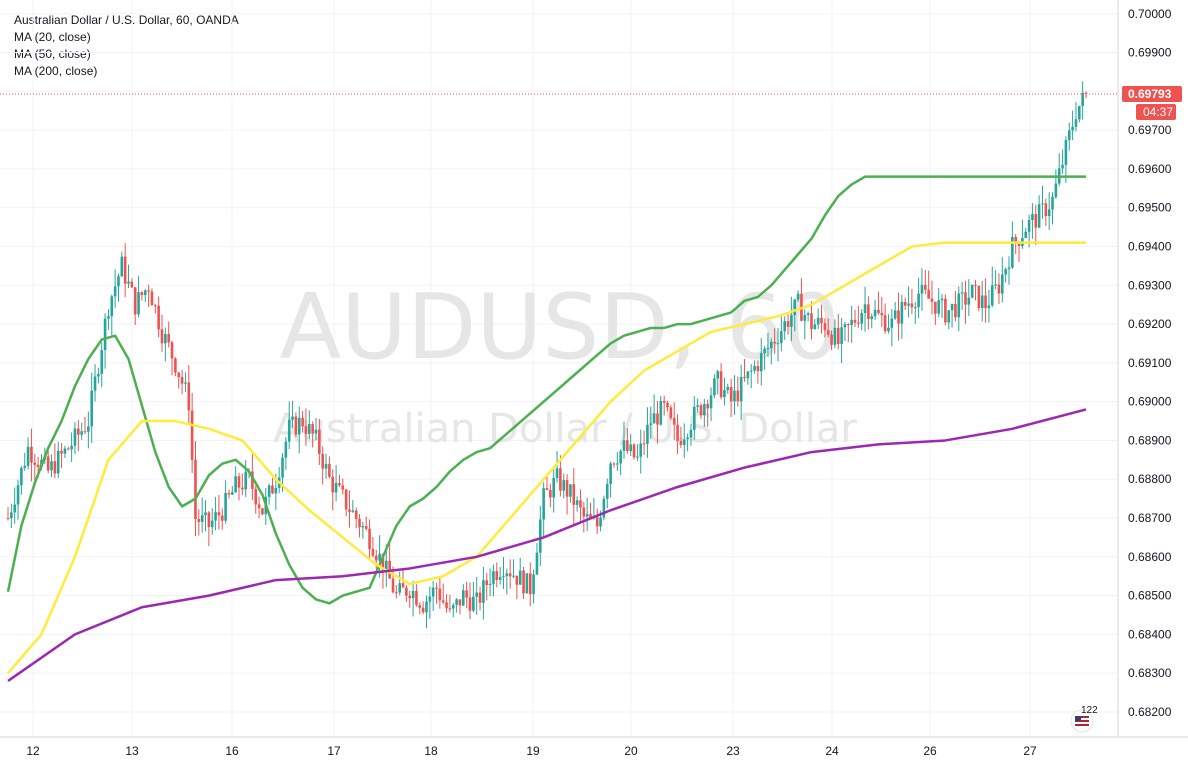 This screenshot has height=769, width=1188. What do you see at coordinates (531, 751) in the screenshot?
I see `time-axis: 12 13 16 17 18 19 20 23 24 26 27` at bounding box center [531, 751].